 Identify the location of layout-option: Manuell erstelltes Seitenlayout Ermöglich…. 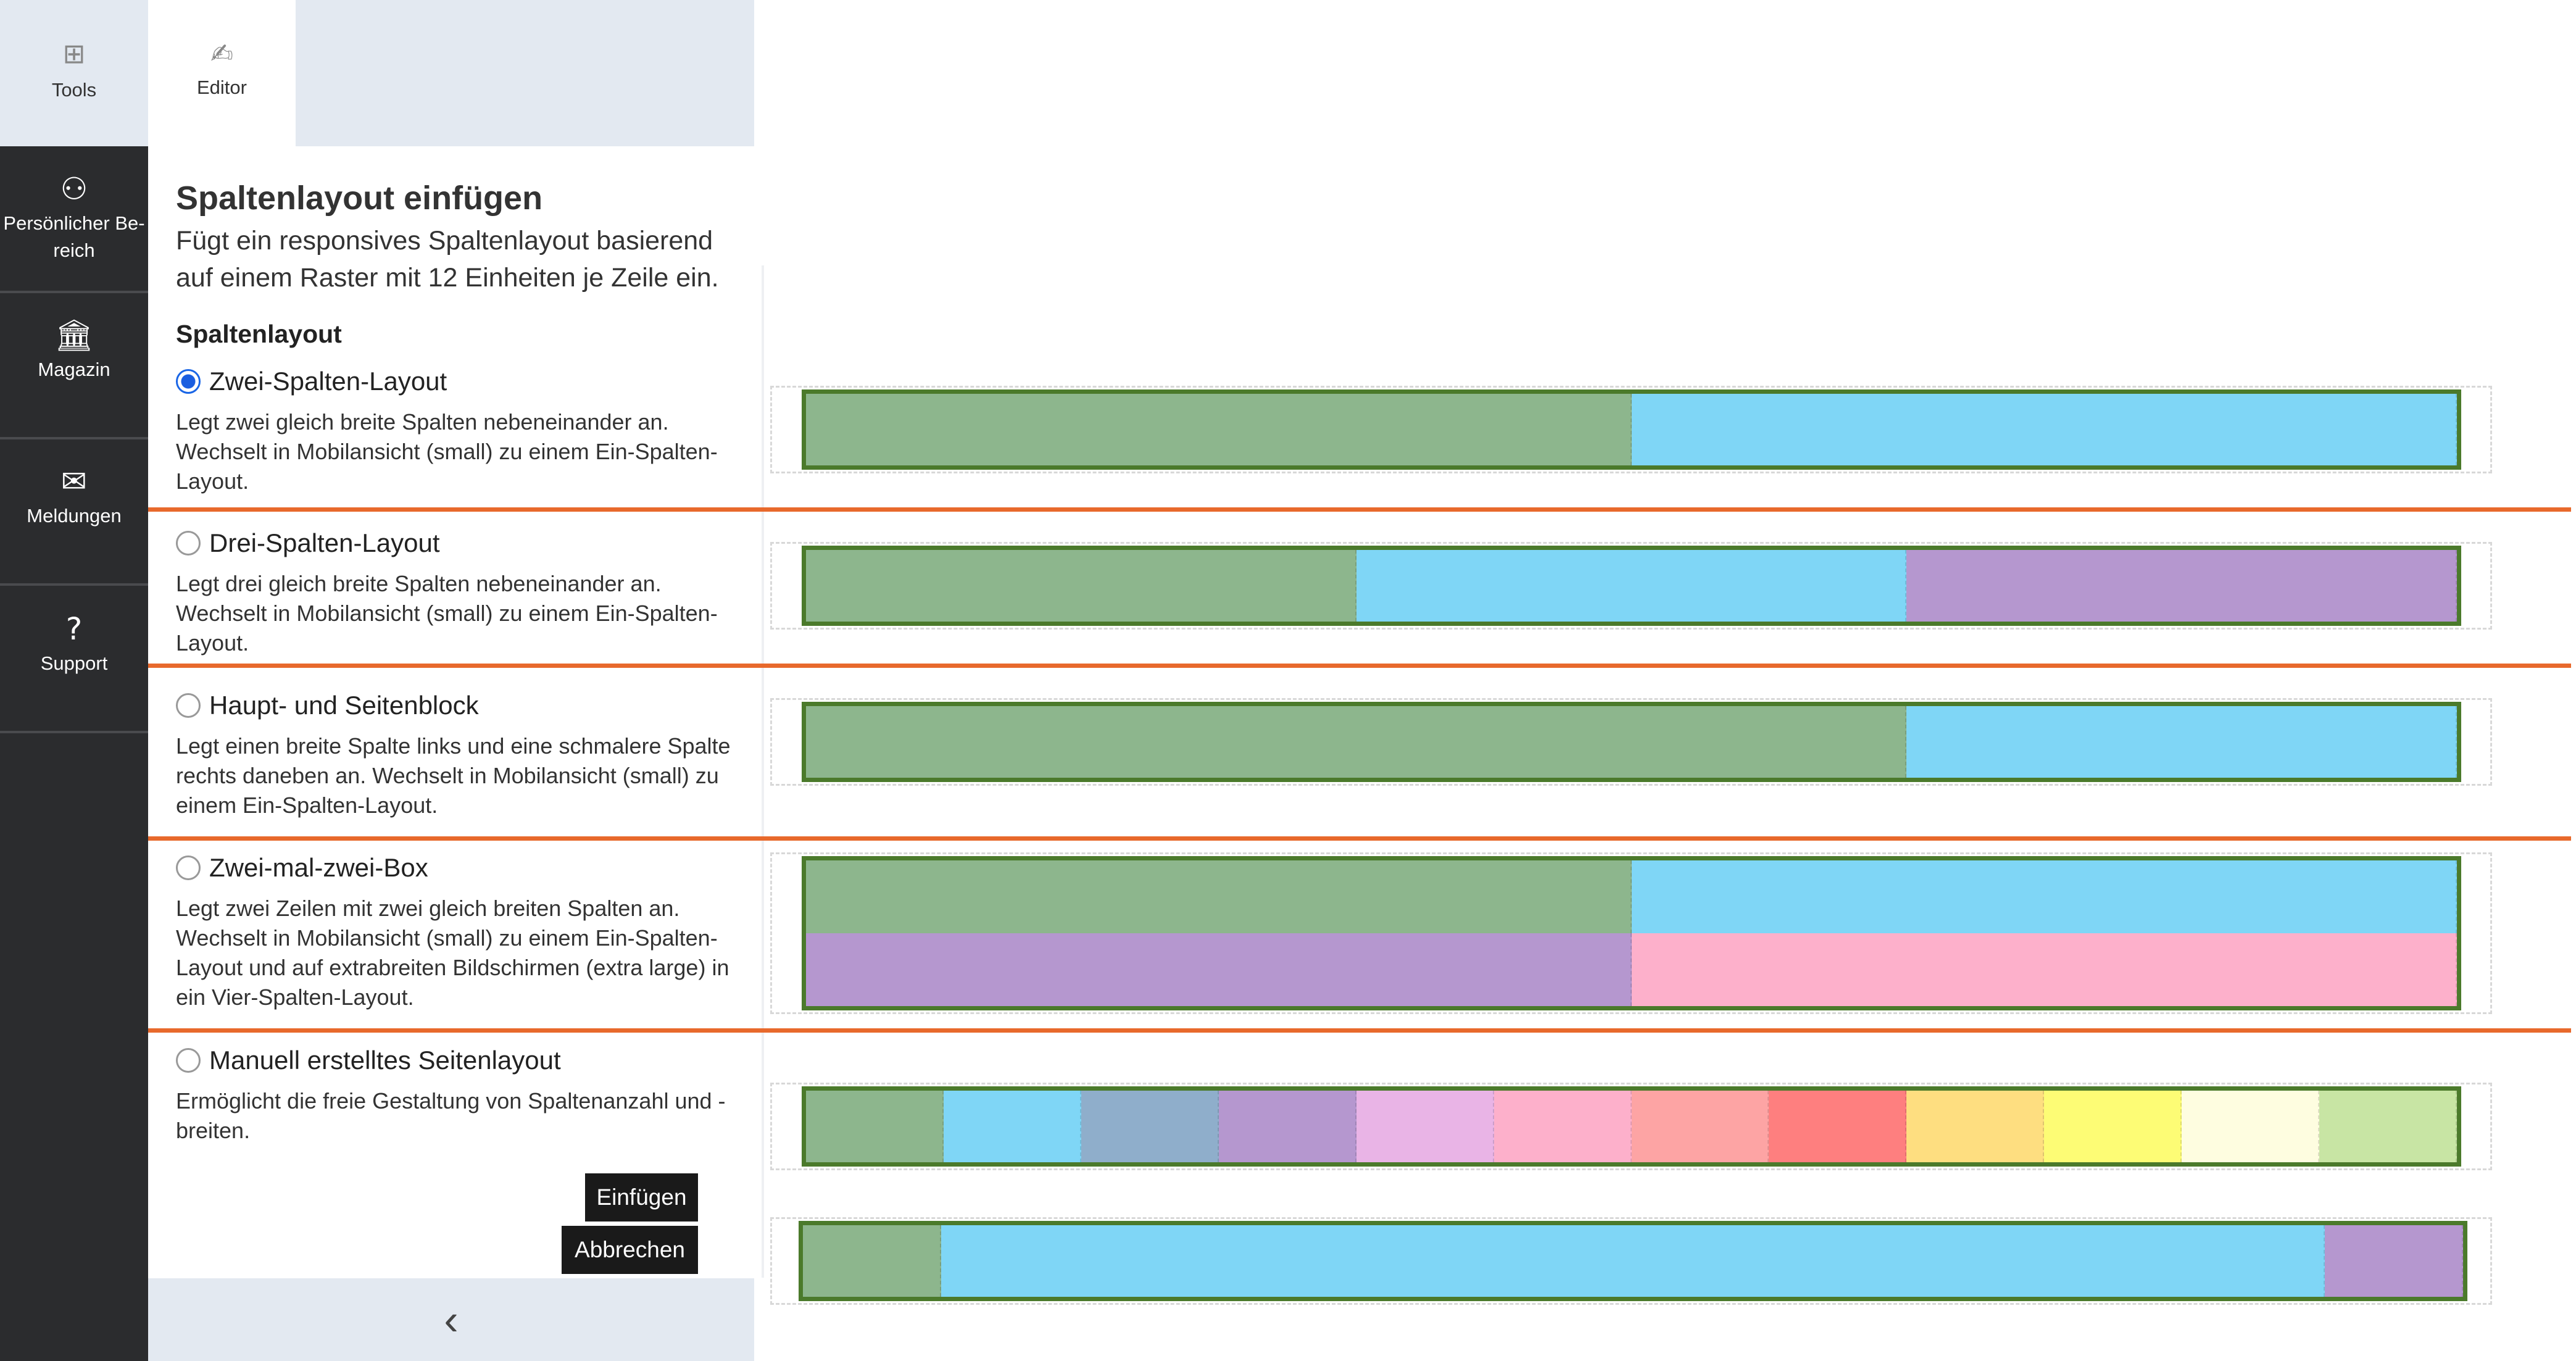
(463, 1095).